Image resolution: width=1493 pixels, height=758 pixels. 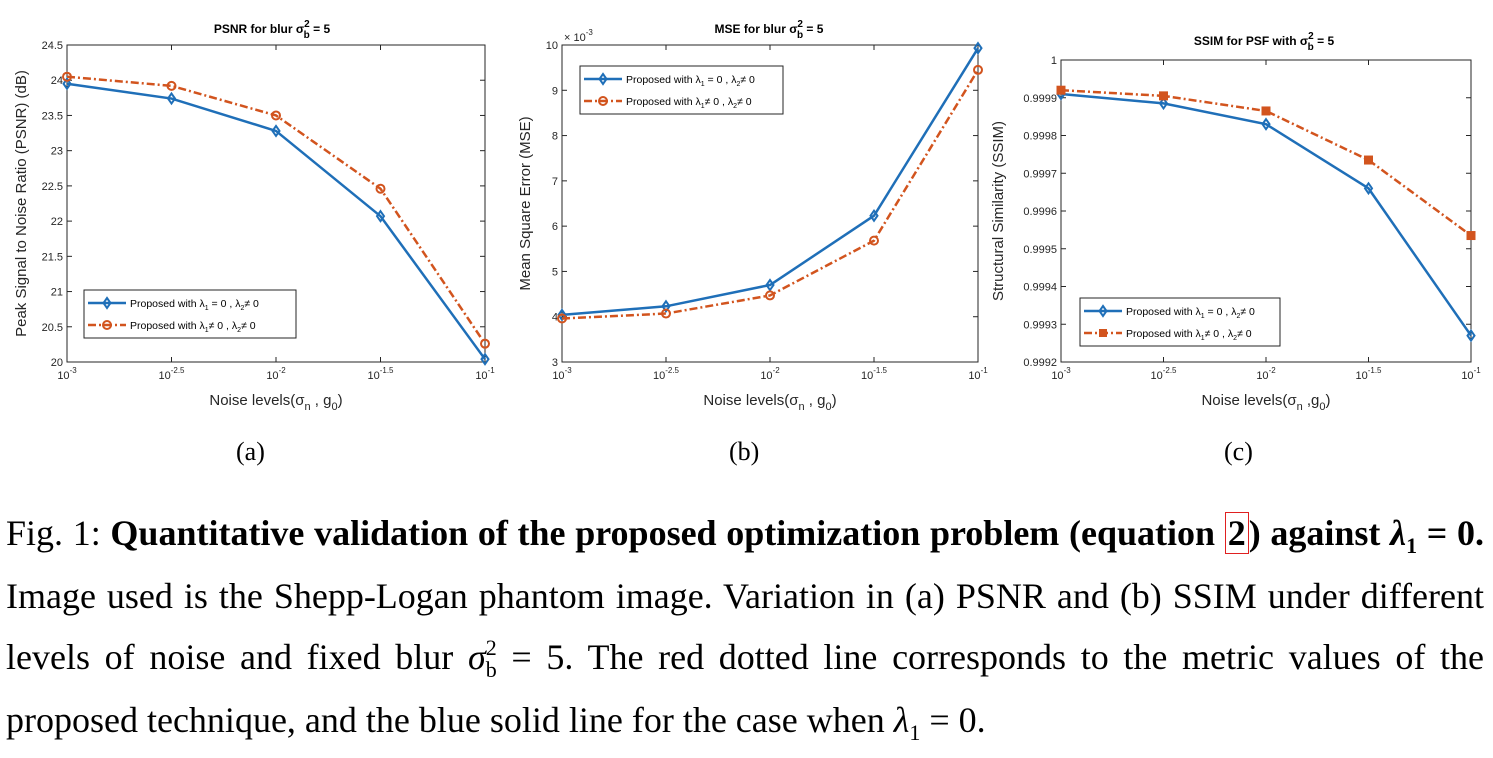 What do you see at coordinates (915, 732) in the screenshot?
I see `caption-lambda-sub: 1` at bounding box center [915, 732].